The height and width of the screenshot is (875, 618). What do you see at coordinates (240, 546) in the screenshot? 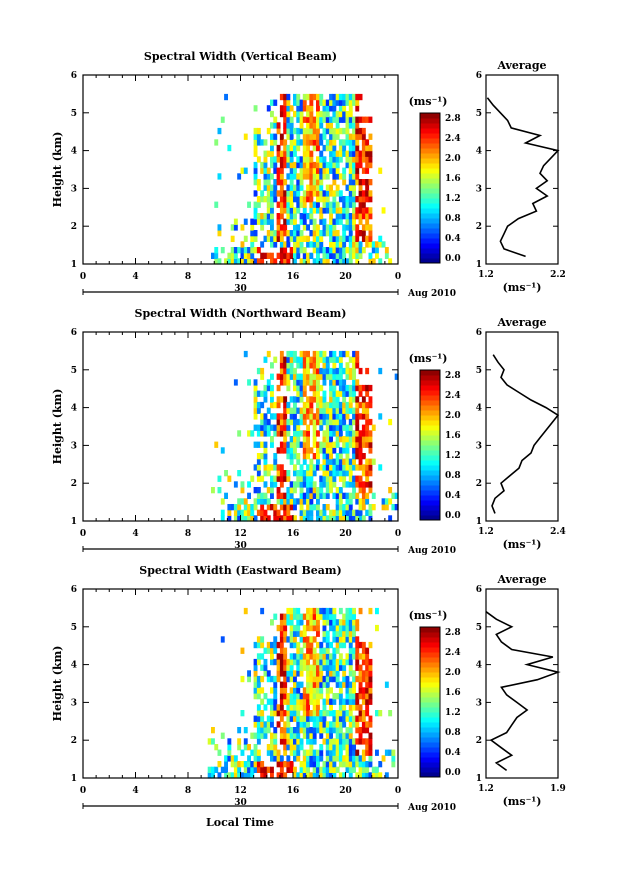
I see `date-day: 30` at bounding box center [240, 546].